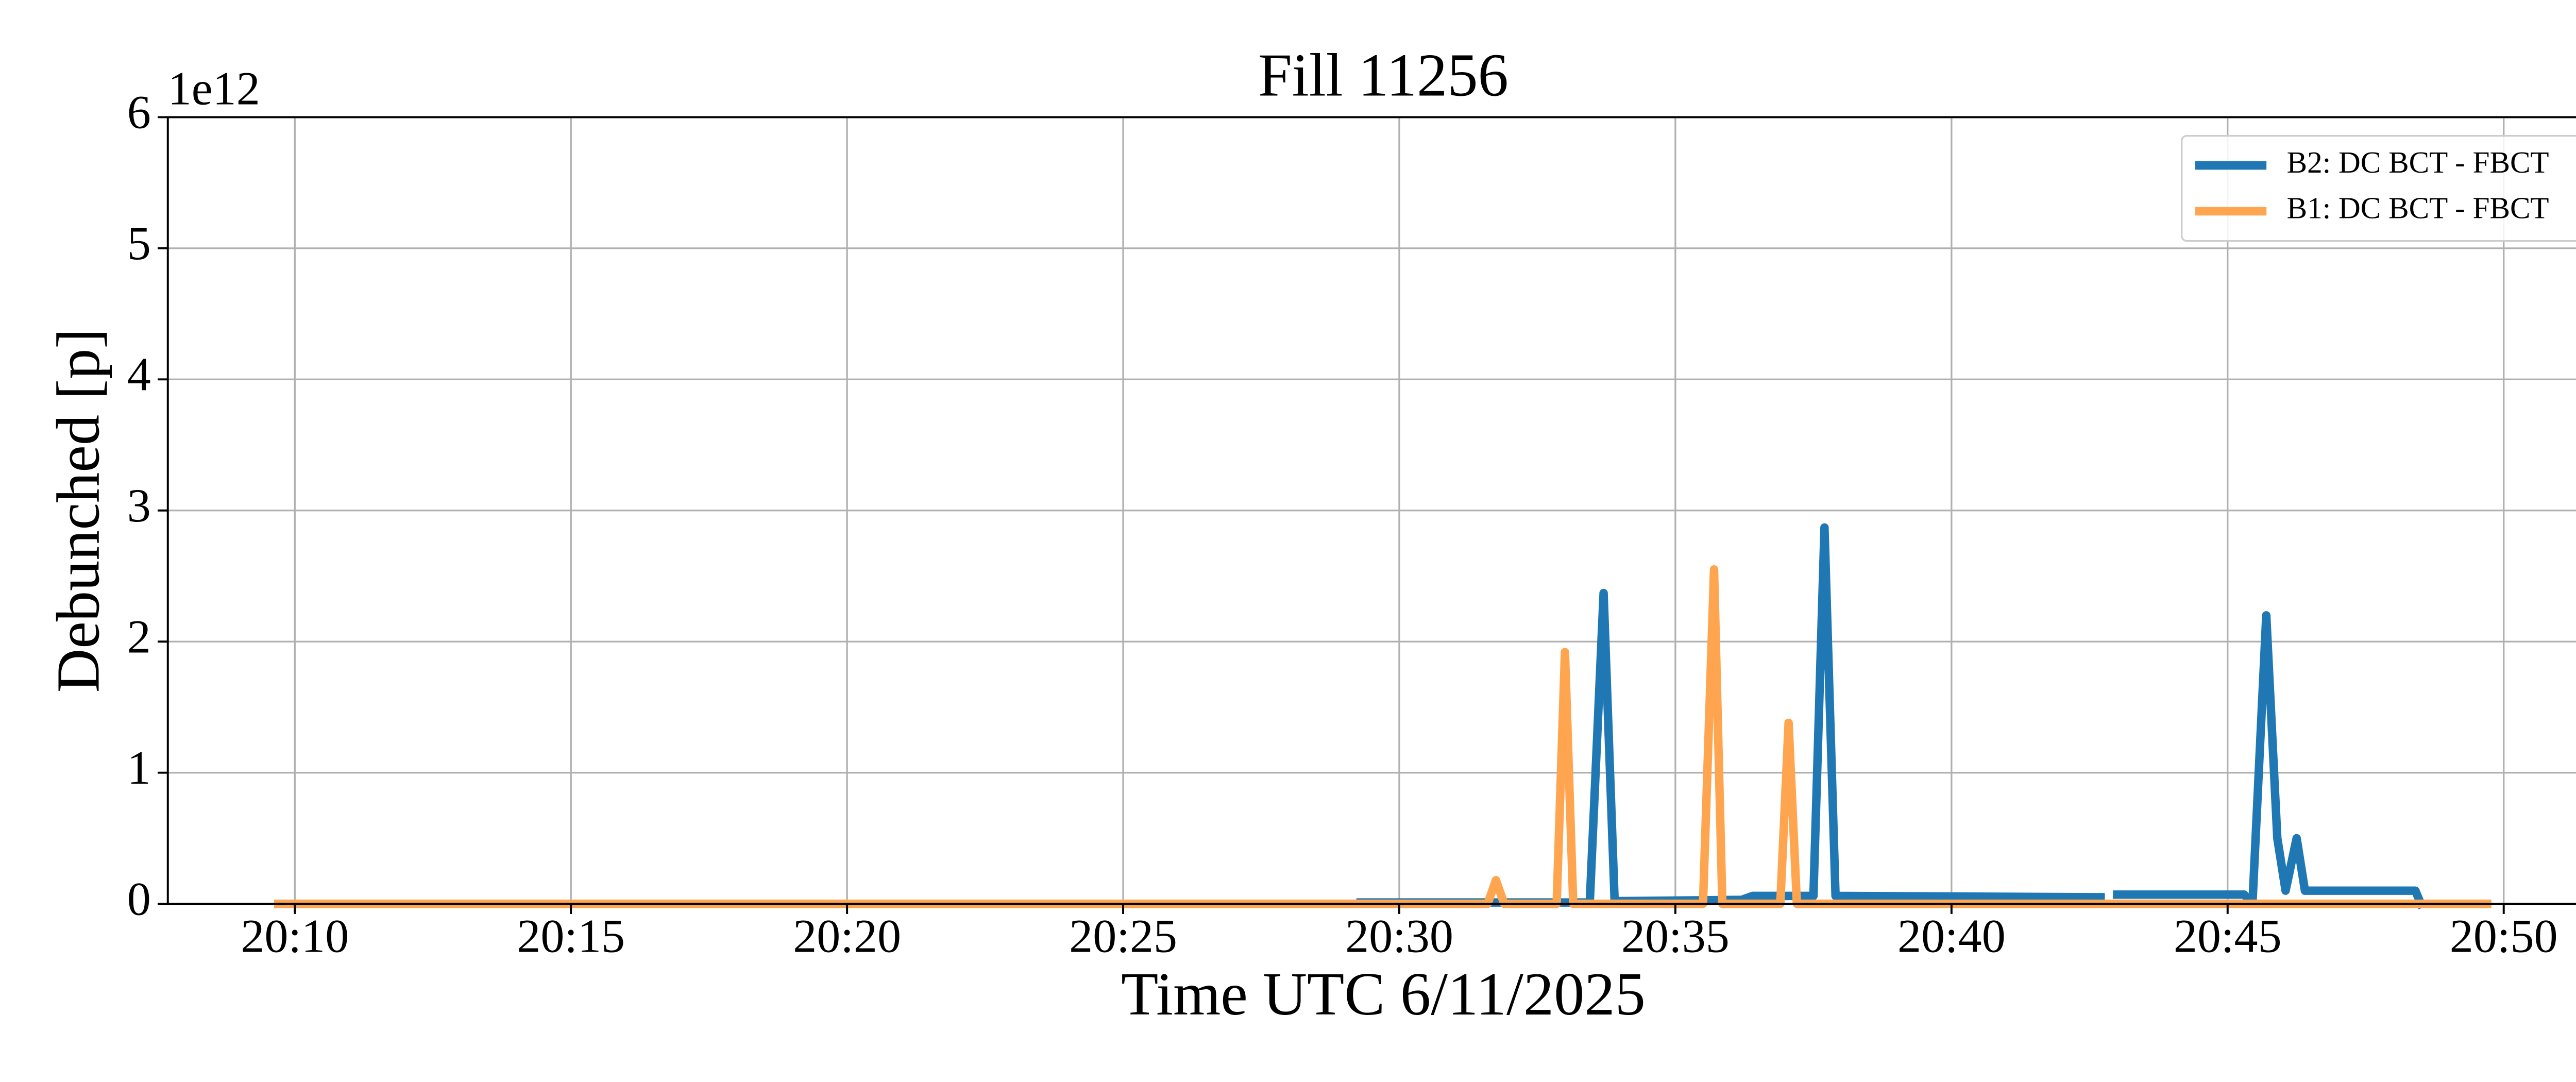 The height and width of the screenshot is (1082, 2576). What do you see at coordinates (139, 505) in the screenshot?
I see `y-tick-label: 3` at bounding box center [139, 505].